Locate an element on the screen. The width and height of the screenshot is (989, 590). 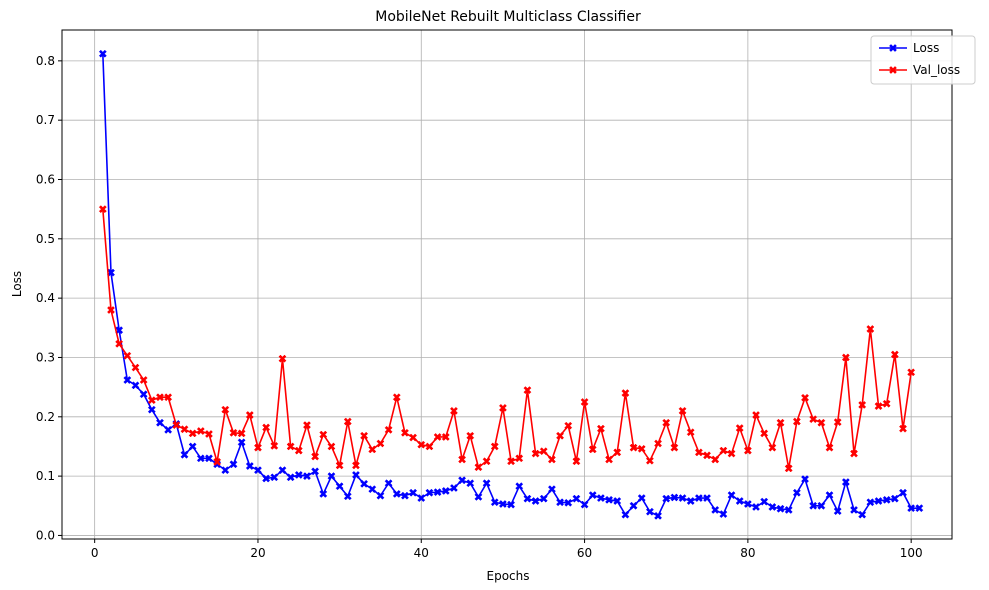
legend-marker is located at coordinates (893, 48).